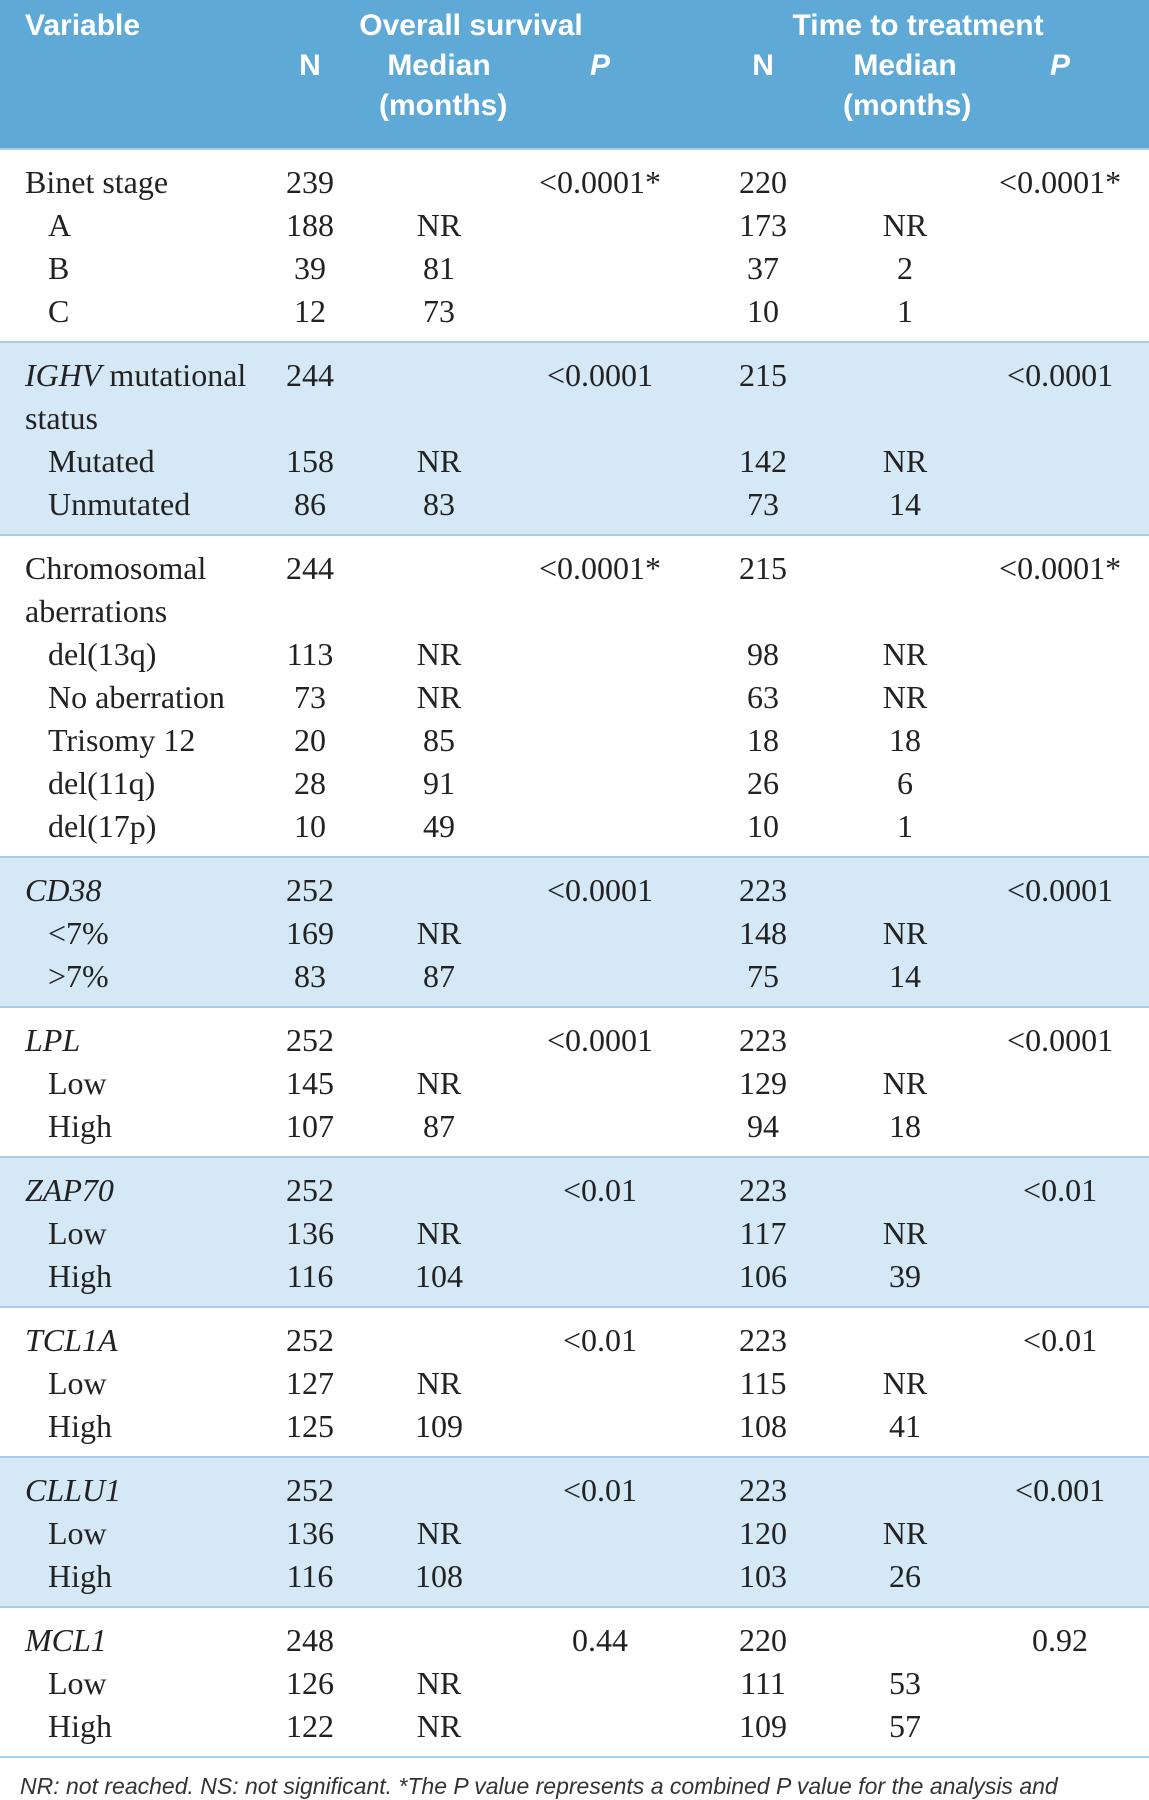  I want to click on cell: 126, so click(310, 1683).